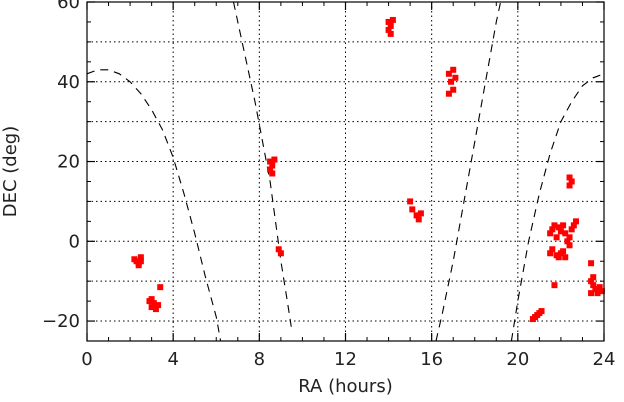 The width and height of the screenshot is (624, 402). What do you see at coordinates (259, 359) in the screenshot?
I see `x-tick-label: 8` at bounding box center [259, 359].